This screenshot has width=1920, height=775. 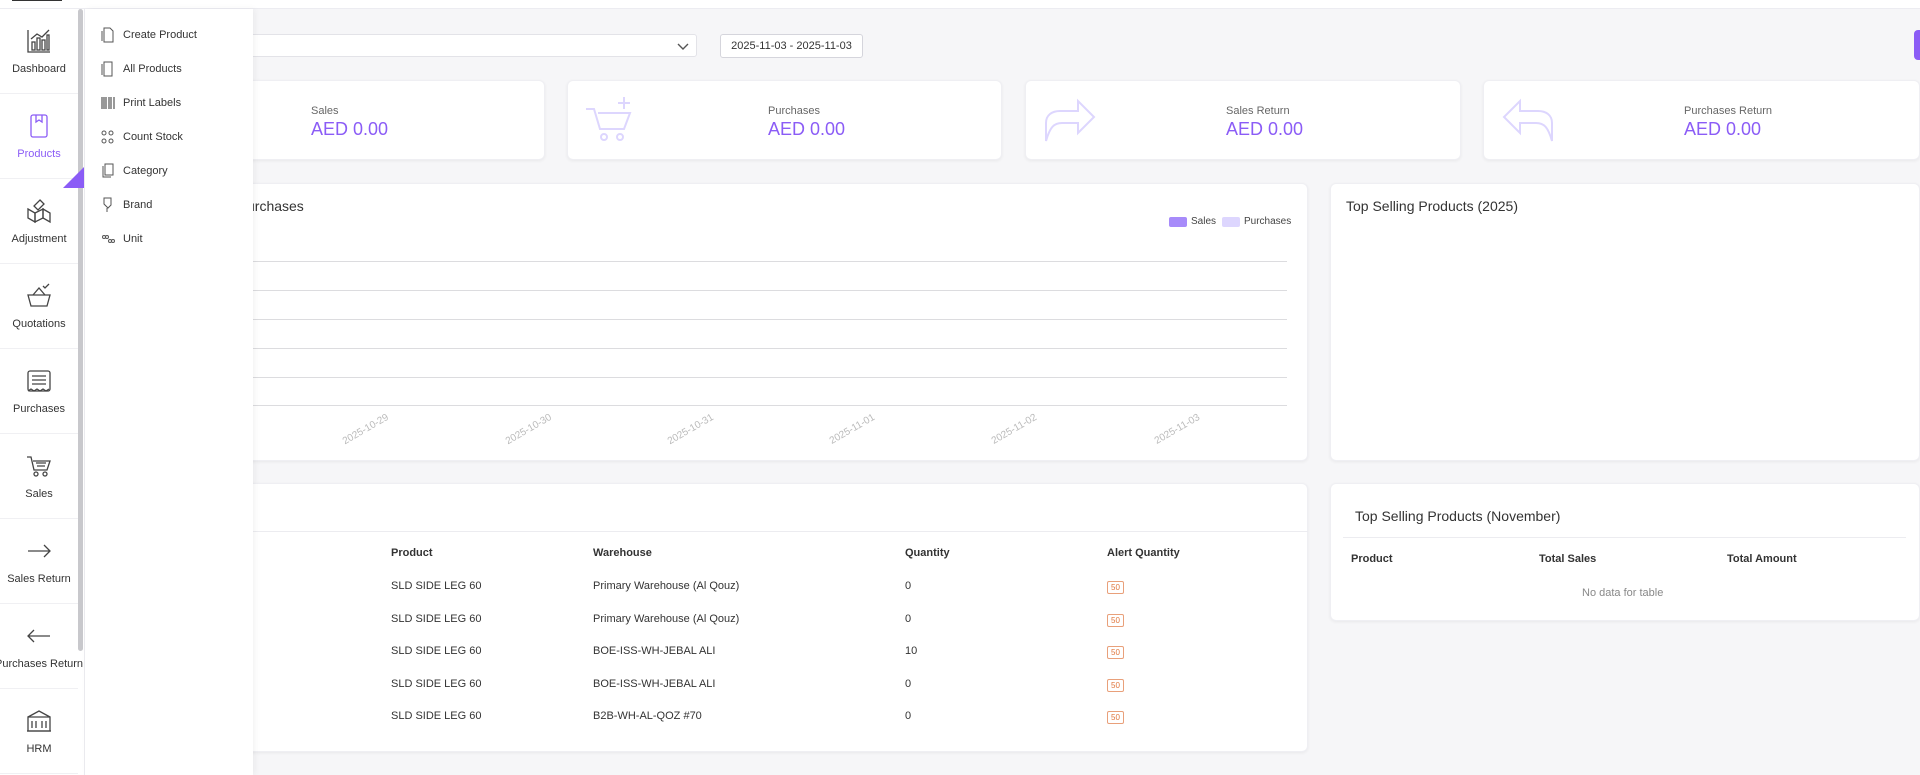 I want to click on sidebar-item-products: Products, so click(x=39, y=136).